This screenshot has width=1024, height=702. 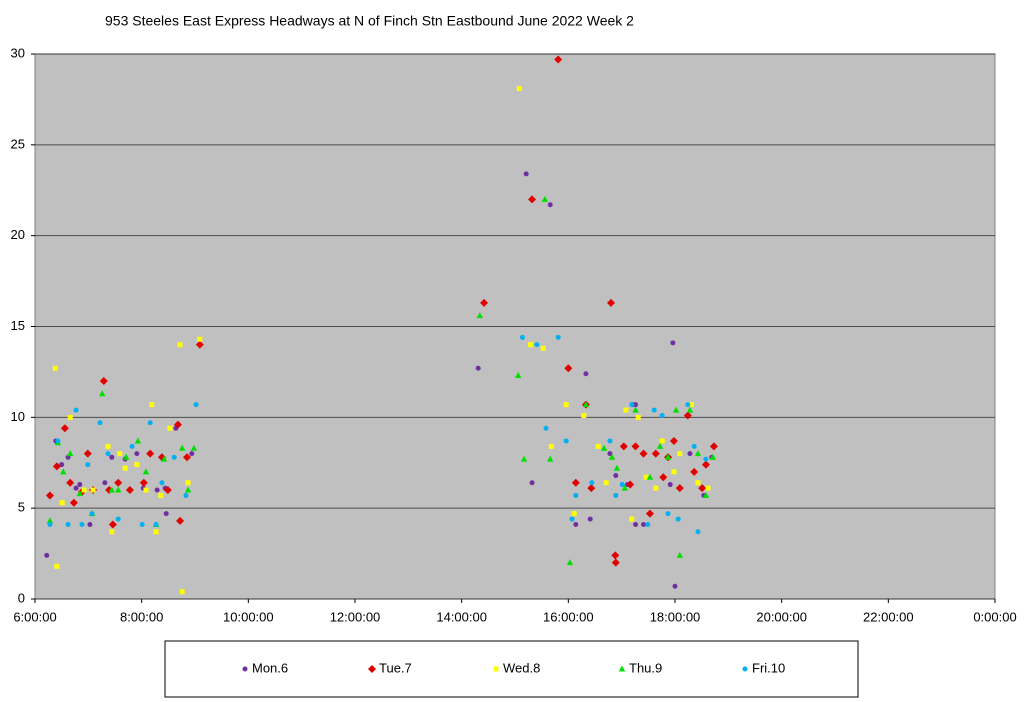 What do you see at coordinates (141, 616) in the screenshot?
I see `x-tick-label: 8:00:00` at bounding box center [141, 616].